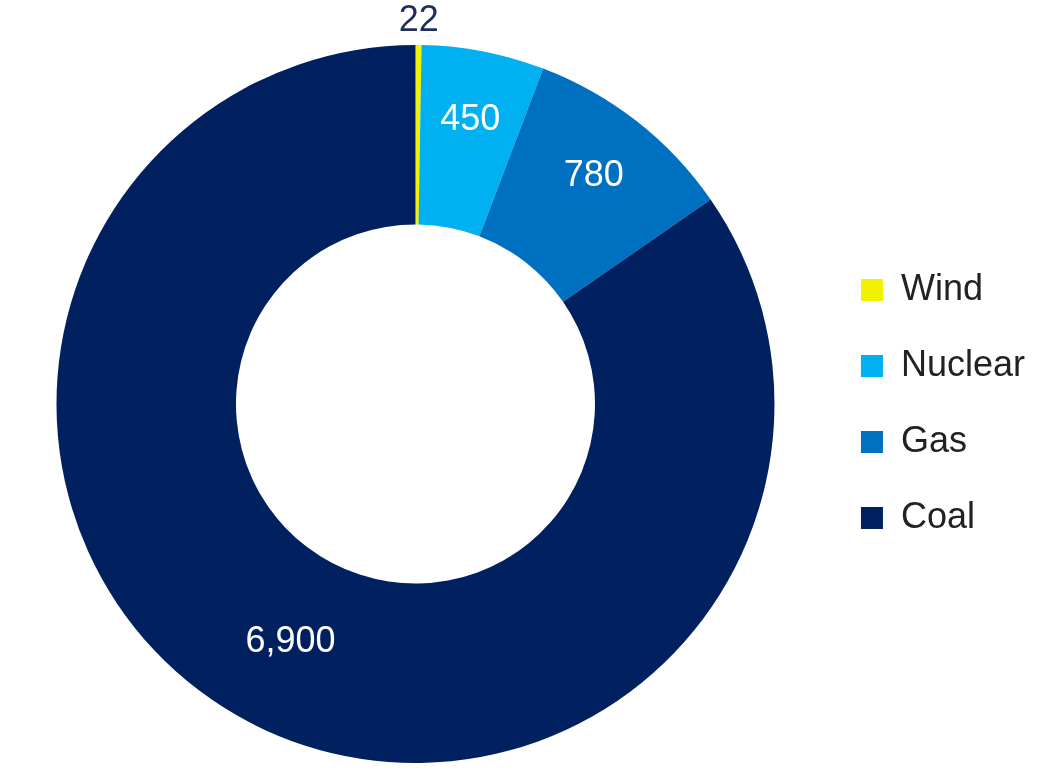 The height and width of the screenshot is (771, 1045). Describe the element at coordinates (937, 515) in the screenshot. I see `legend-label: Coal` at that location.